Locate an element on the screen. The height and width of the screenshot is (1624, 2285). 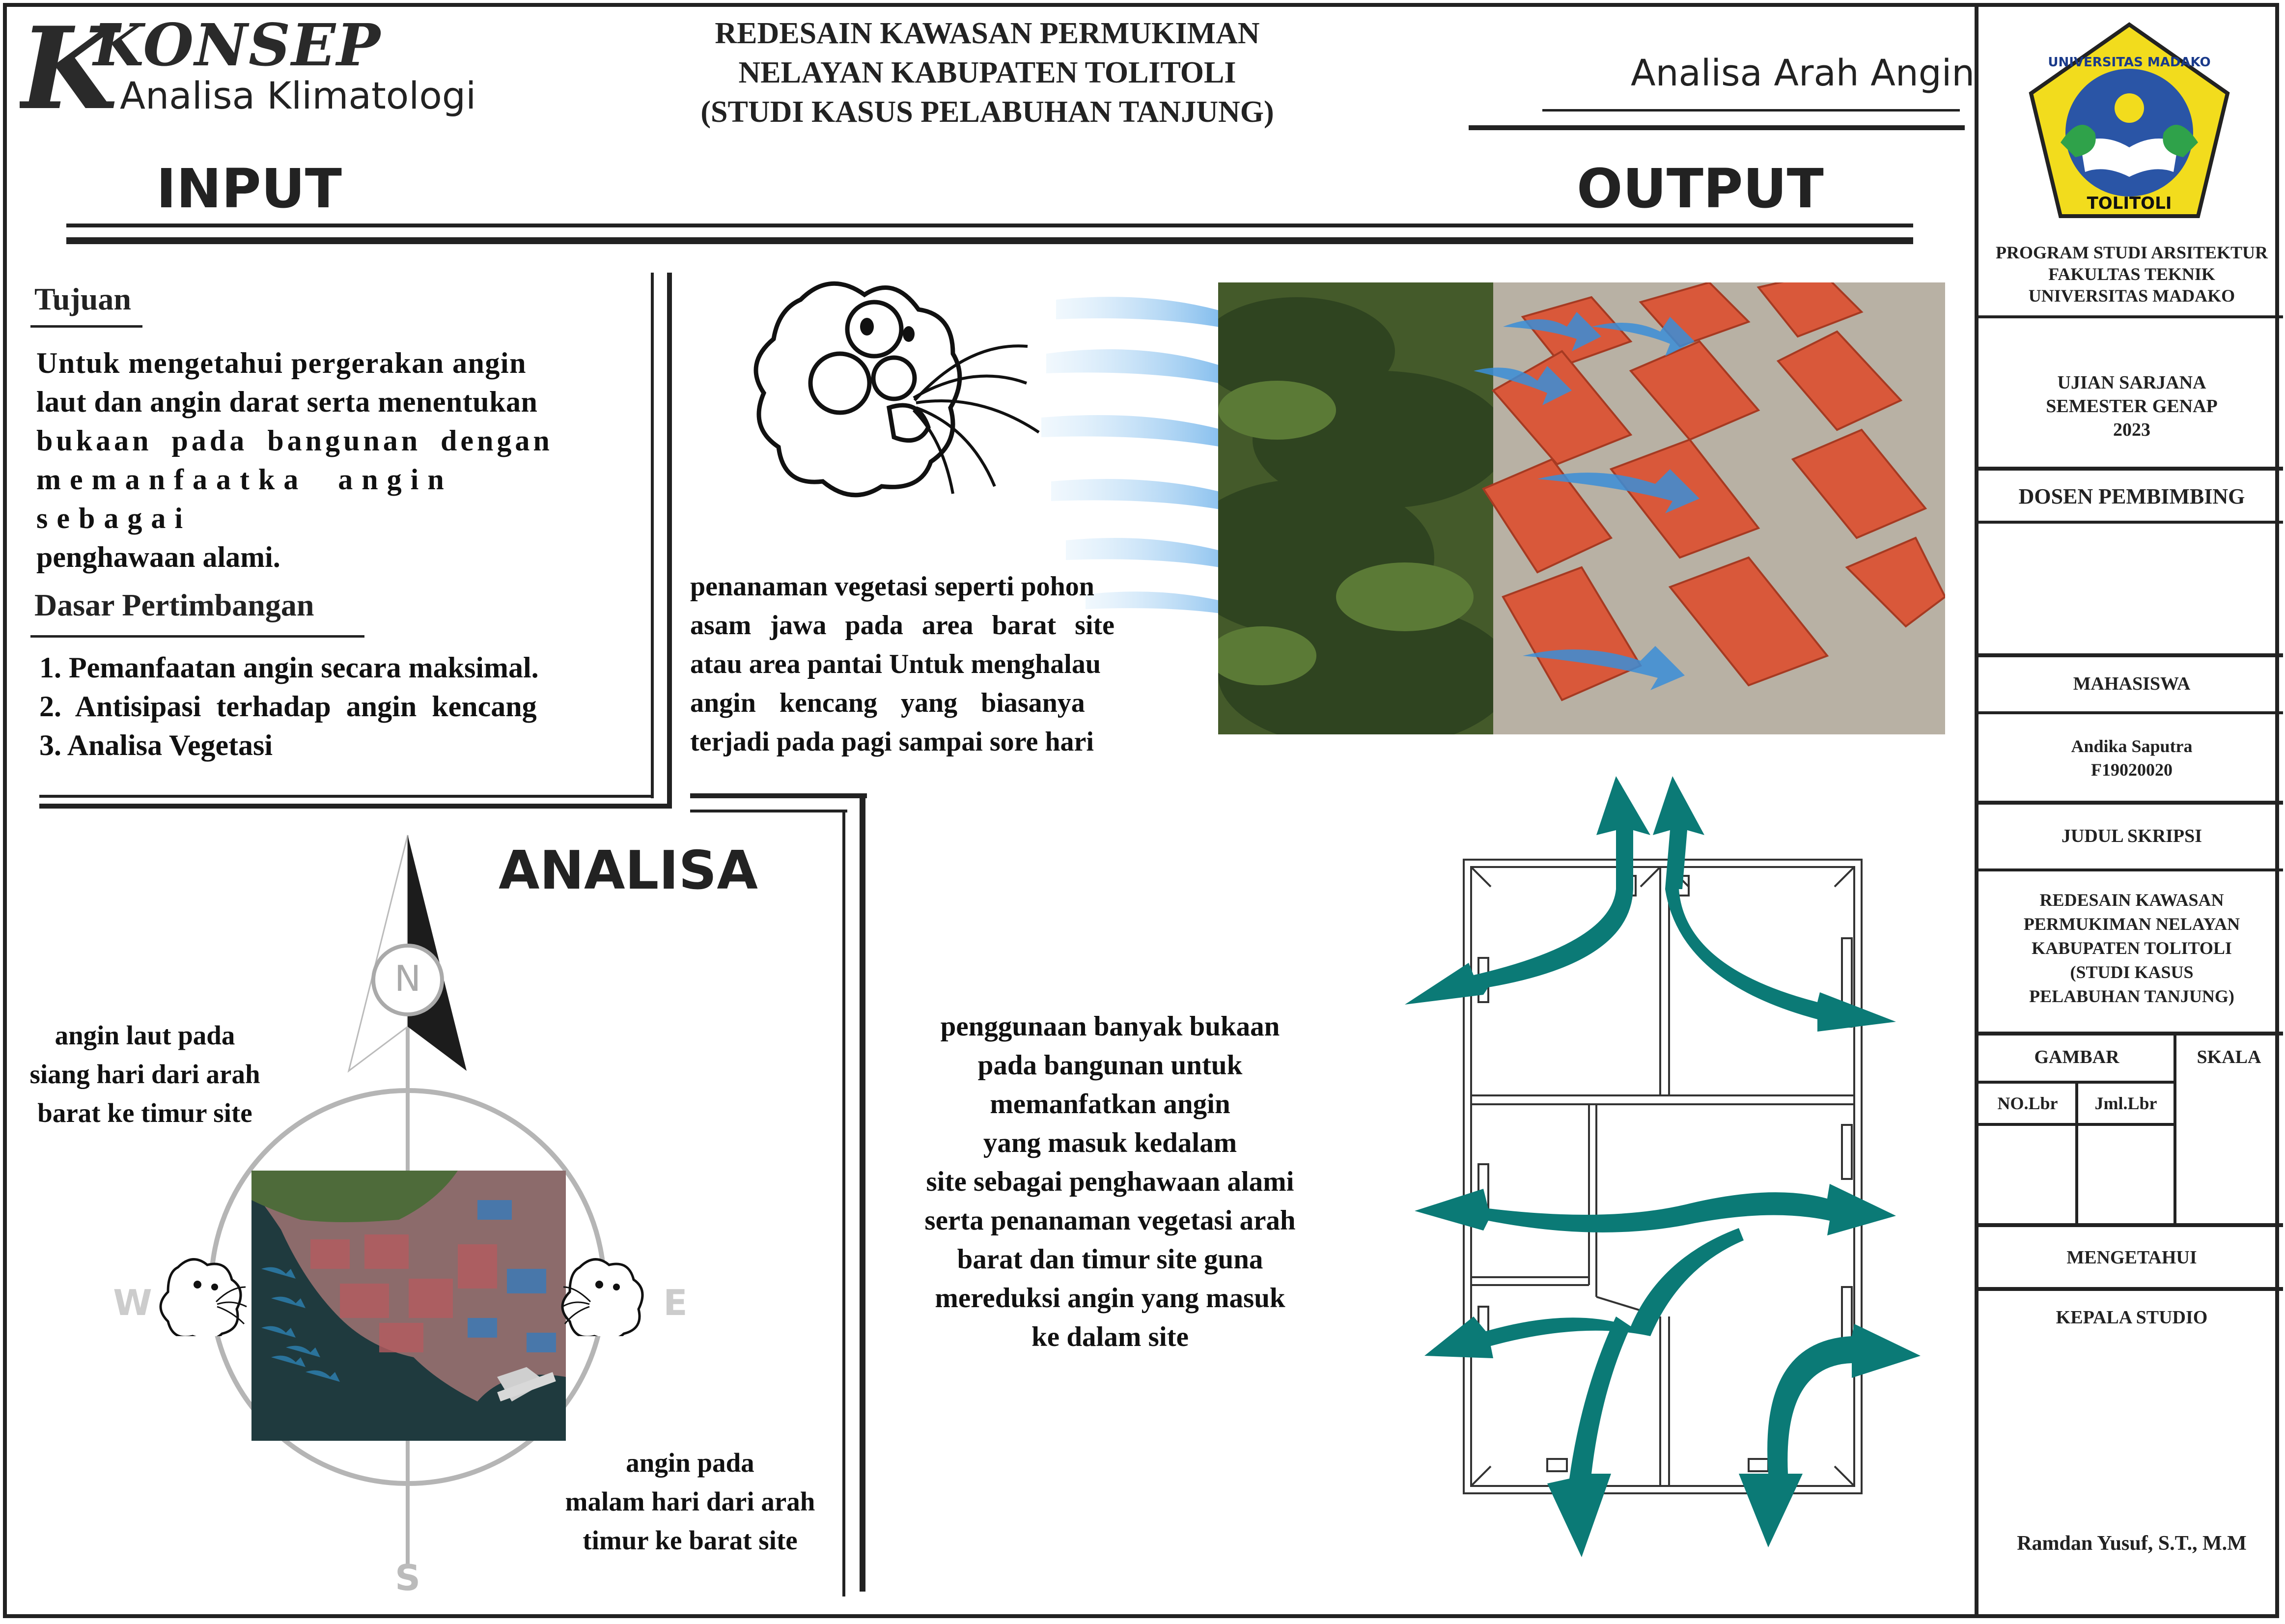
output-note-line: atau area pantai Untuk menghalau is located at coordinates (895, 664).